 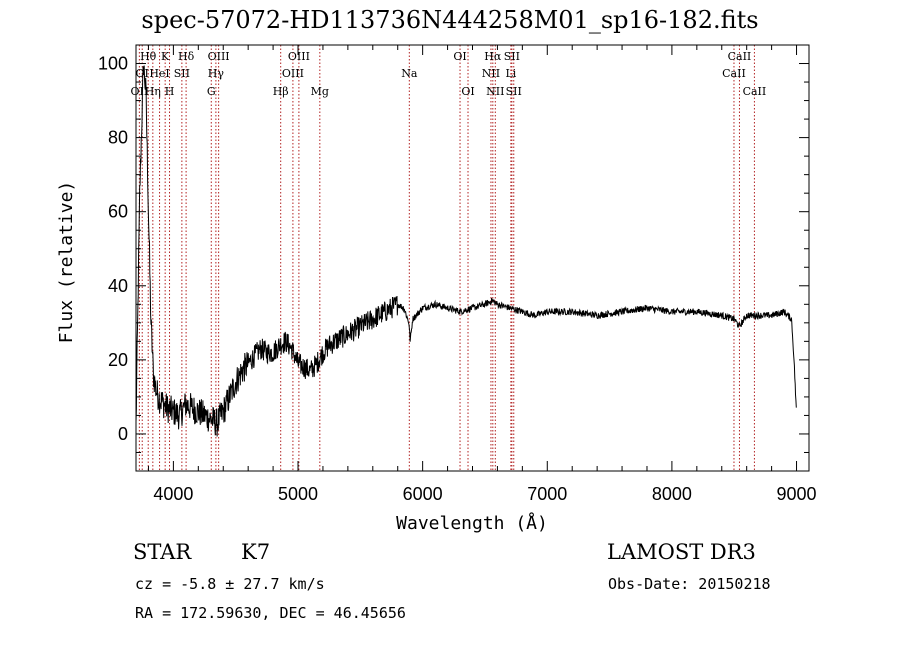 What do you see at coordinates (472, 523) in the screenshot?
I see `x-axis-label: Wavelength (Å)` at bounding box center [472, 523].